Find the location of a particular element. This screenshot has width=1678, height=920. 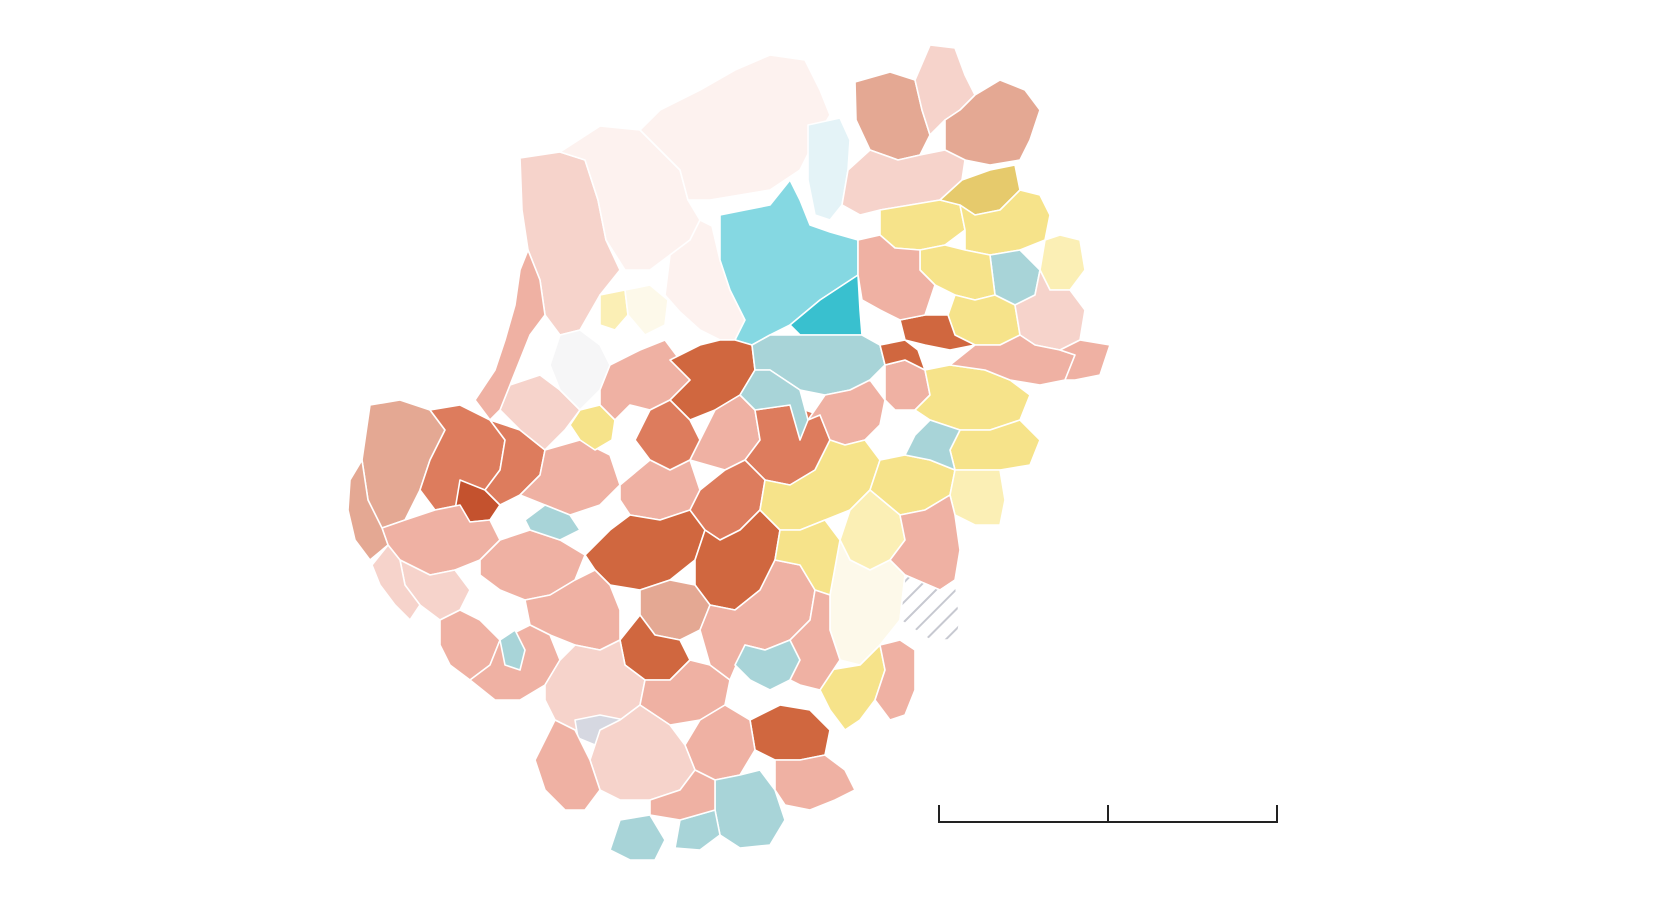

tract-teal-w1 is located at coordinates (552, 522).